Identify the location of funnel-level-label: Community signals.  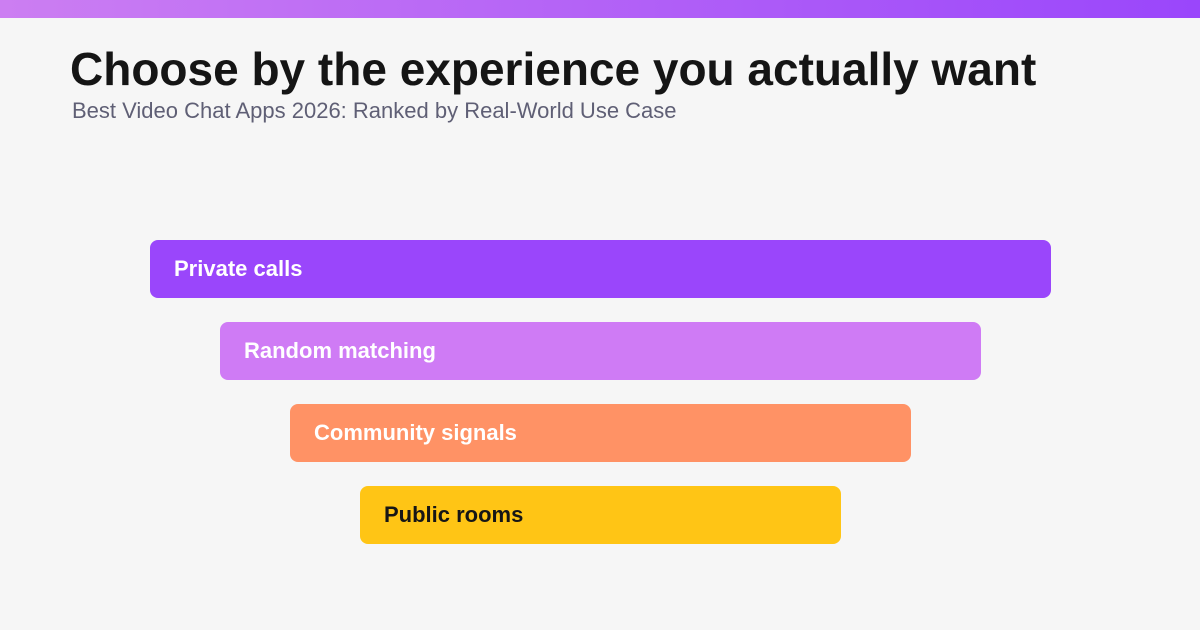
(415, 432).